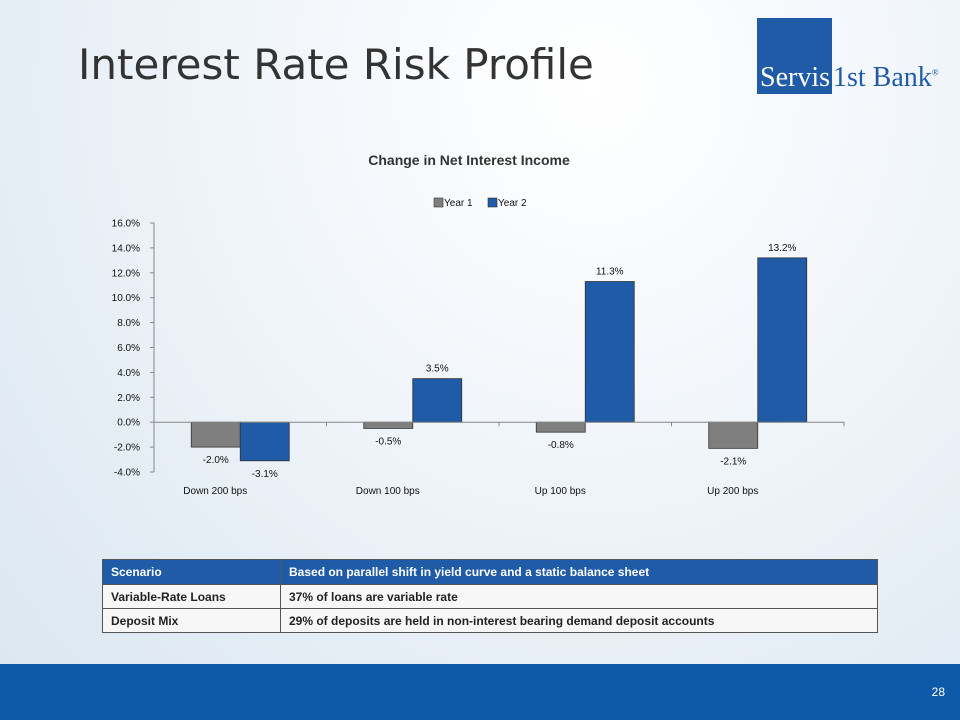 The image size is (960, 720). What do you see at coordinates (128, 323) in the screenshot?
I see `y-tick-label: 8.0%` at bounding box center [128, 323].